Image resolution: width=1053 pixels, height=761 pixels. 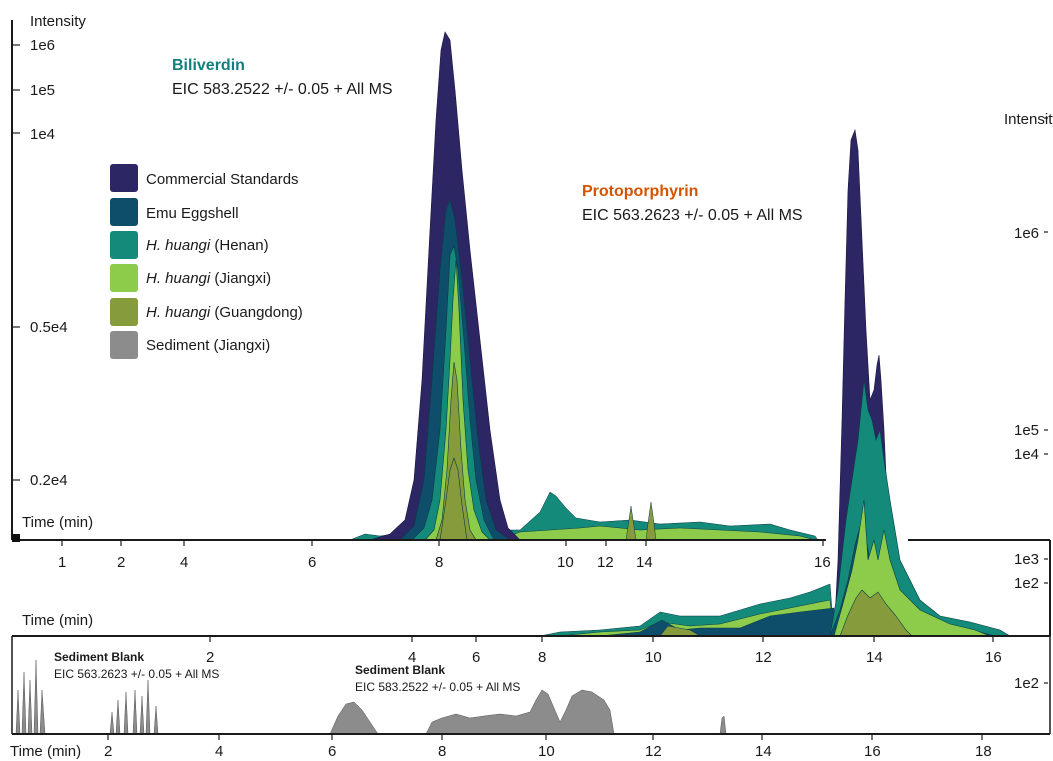 What do you see at coordinates (42, 90) in the screenshot?
I see `bili-y-tick-1e5: 1e5` at bounding box center [42, 90].